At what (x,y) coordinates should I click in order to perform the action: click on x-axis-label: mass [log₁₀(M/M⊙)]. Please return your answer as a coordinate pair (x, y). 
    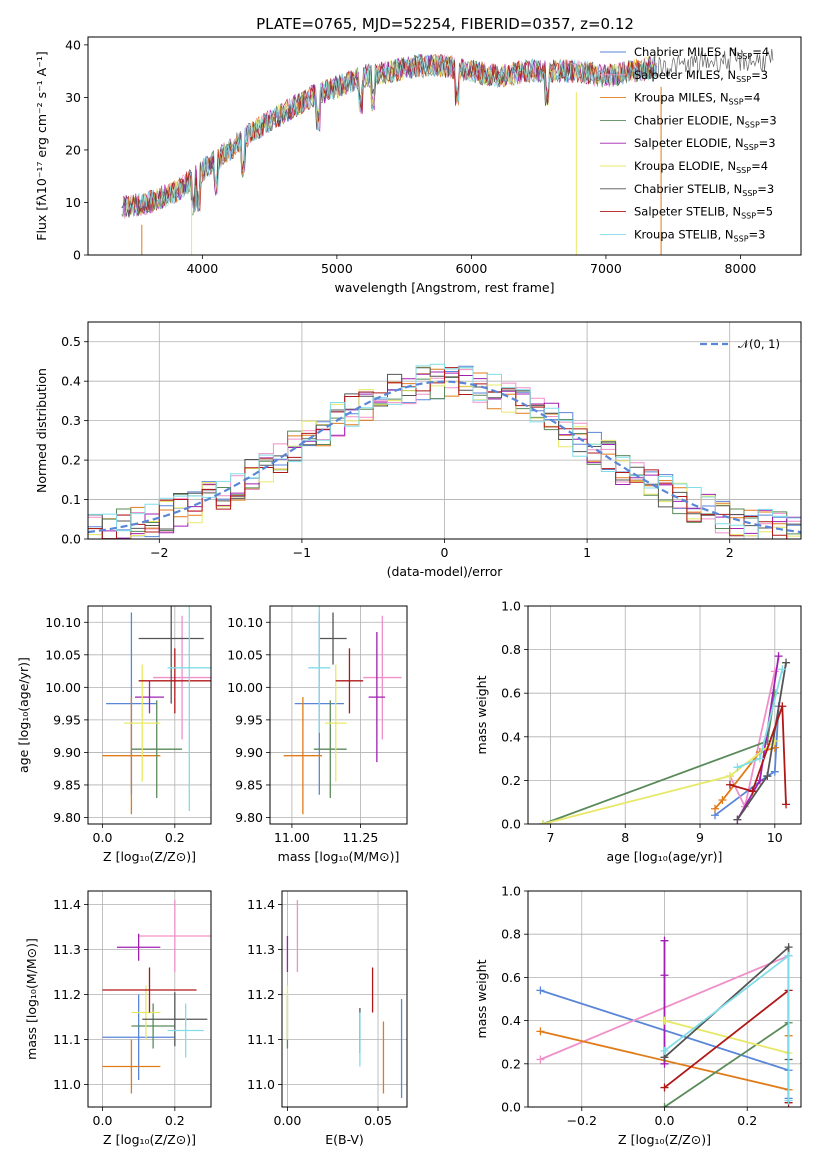
    Looking at the image, I should click on (339, 856).